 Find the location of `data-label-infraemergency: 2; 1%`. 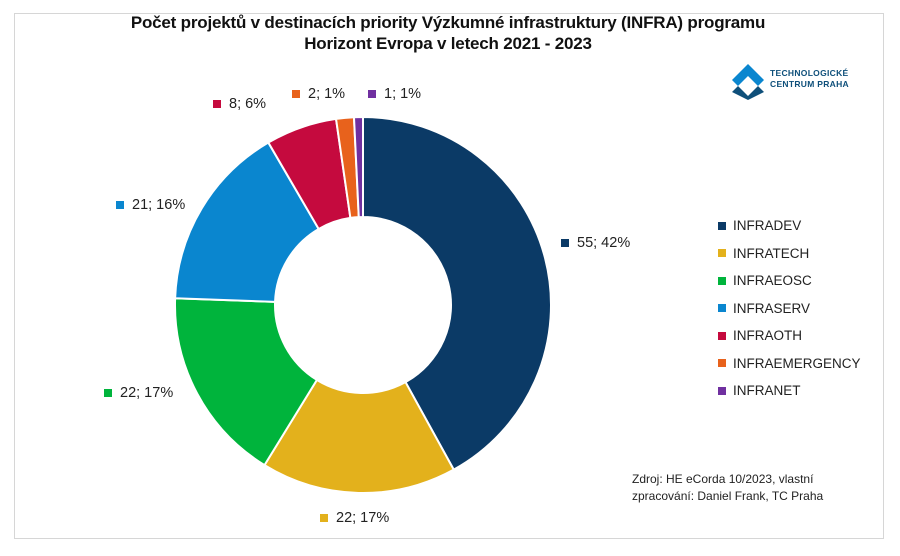

data-label-infraemergency: 2; 1% is located at coordinates (318, 94).